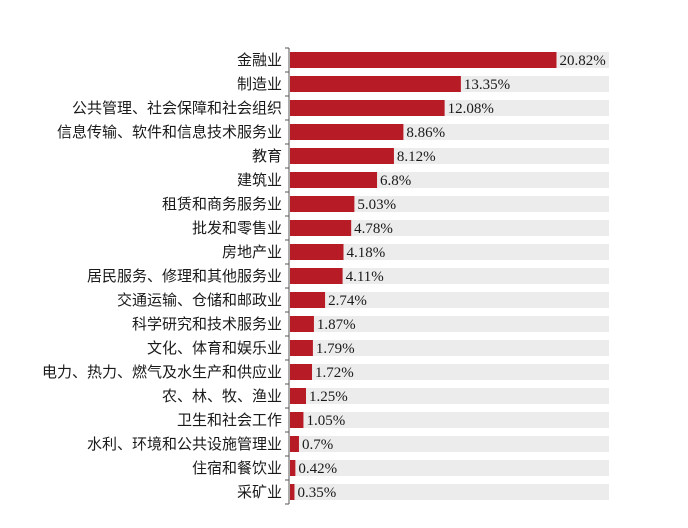  What do you see at coordinates (162, 372) in the screenshot?
I see `category-label: 电力、热力、燃气及水生产和供应业` at bounding box center [162, 372].